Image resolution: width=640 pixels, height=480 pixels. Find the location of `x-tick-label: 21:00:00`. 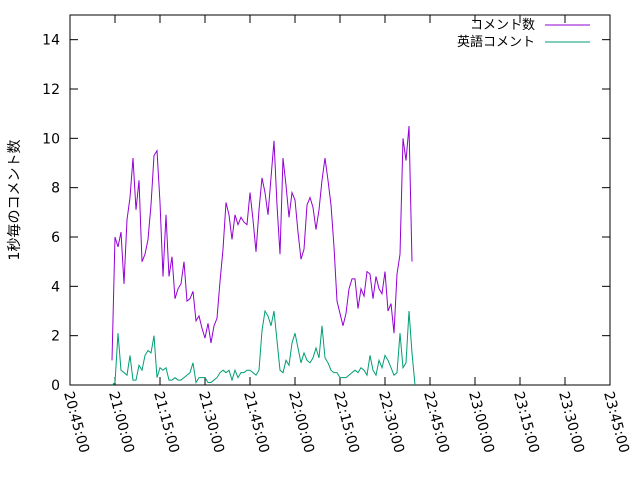

x-tick-label: 21:00:00 is located at coordinates (121, 422).